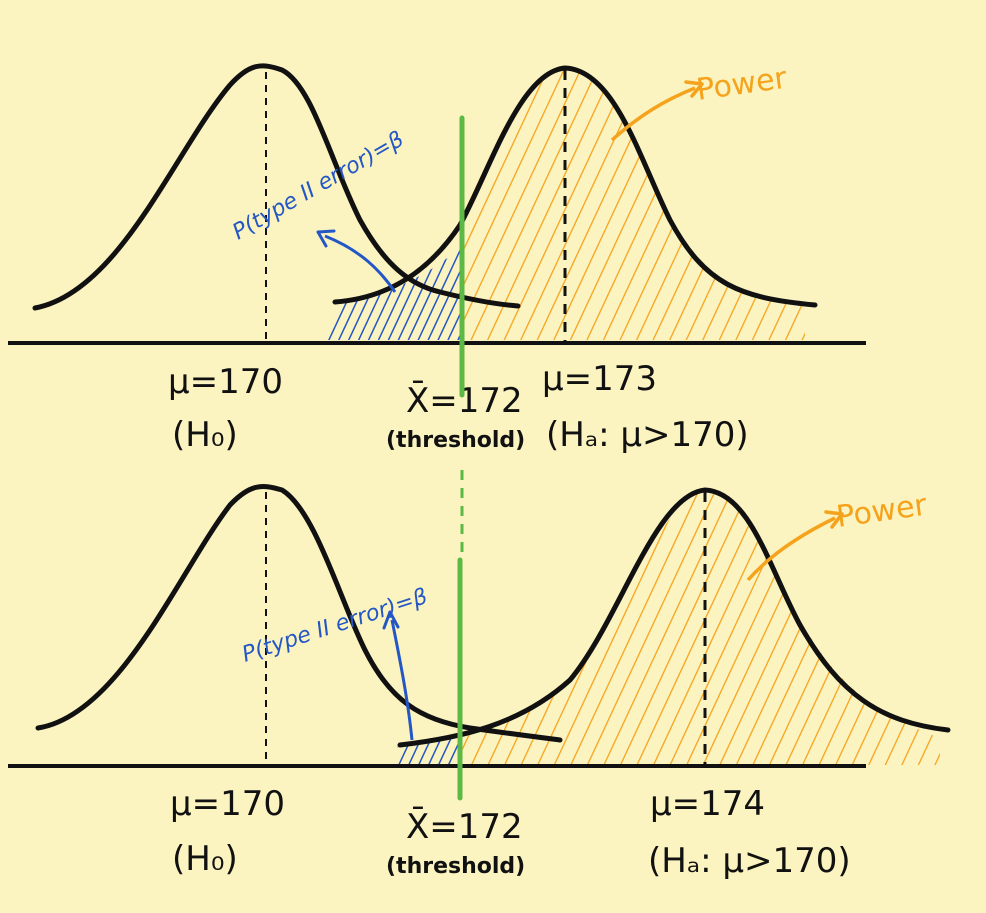  What do you see at coordinates (360, 263) in the screenshot?
I see `top-beta-arrow` at bounding box center [360, 263].